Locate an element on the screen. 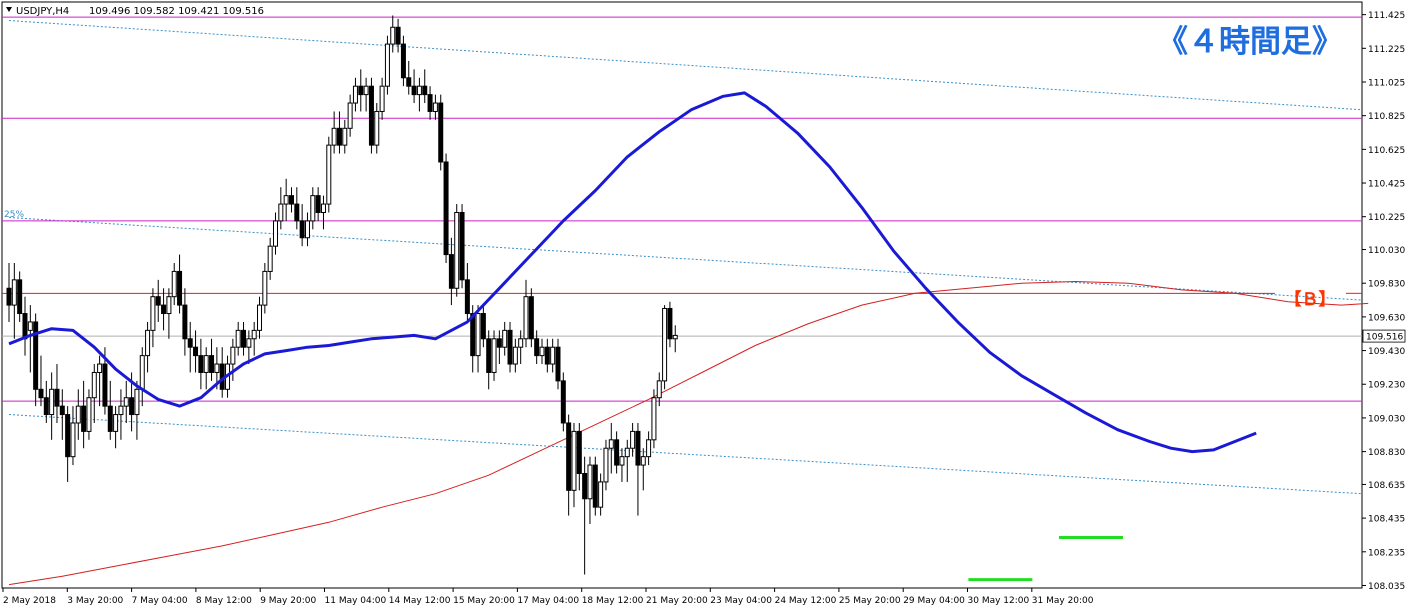 This screenshot has height=611, width=1406. timeframe-title: 《４時間足》 is located at coordinates (1250, 42).